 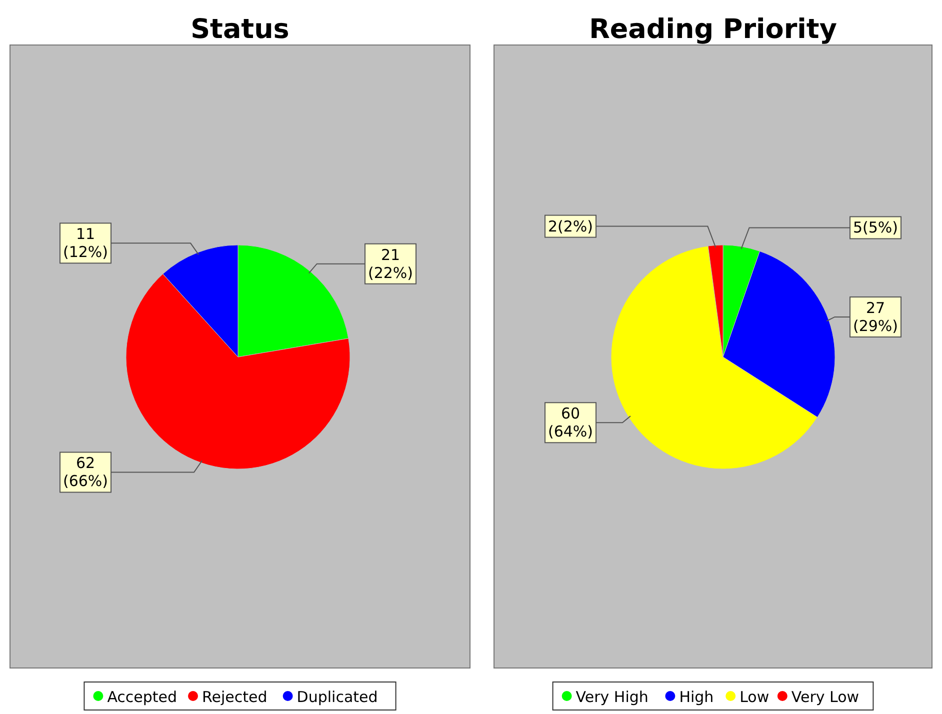 What do you see at coordinates (142, 697) in the screenshot?
I see `legend-label: Accepted` at bounding box center [142, 697].